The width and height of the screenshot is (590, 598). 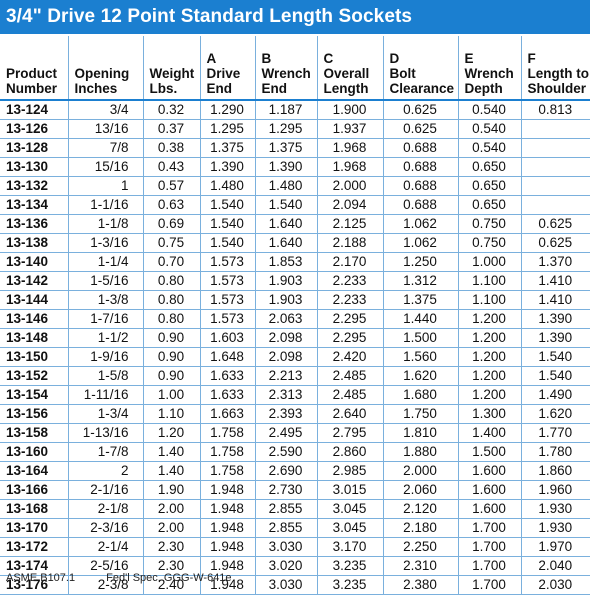 I want to click on cell-wrench-depth: 1.700, so click(x=489, y=566).